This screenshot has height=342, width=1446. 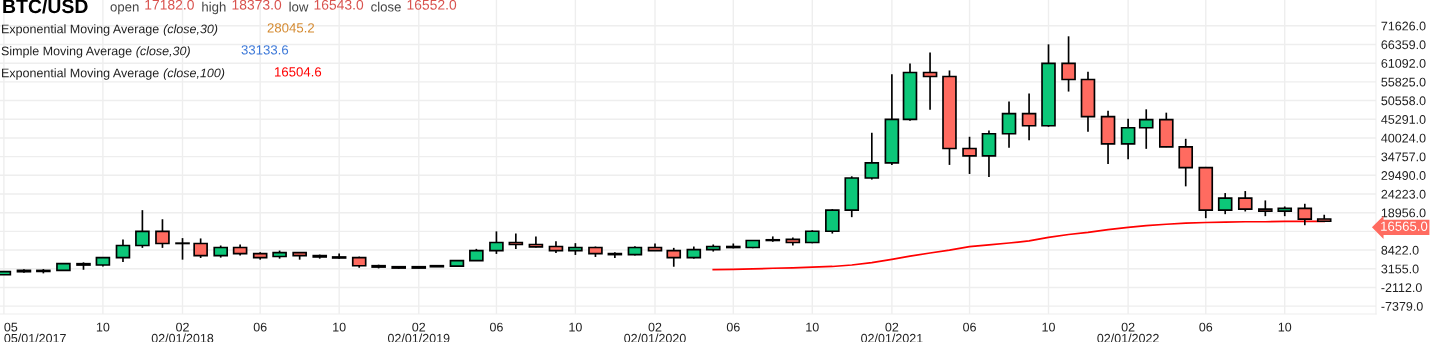 What do you see at coordinates (257, 5) in the screenshot?
I see `annotation: 18373.0` at bounding box center [257, 5].